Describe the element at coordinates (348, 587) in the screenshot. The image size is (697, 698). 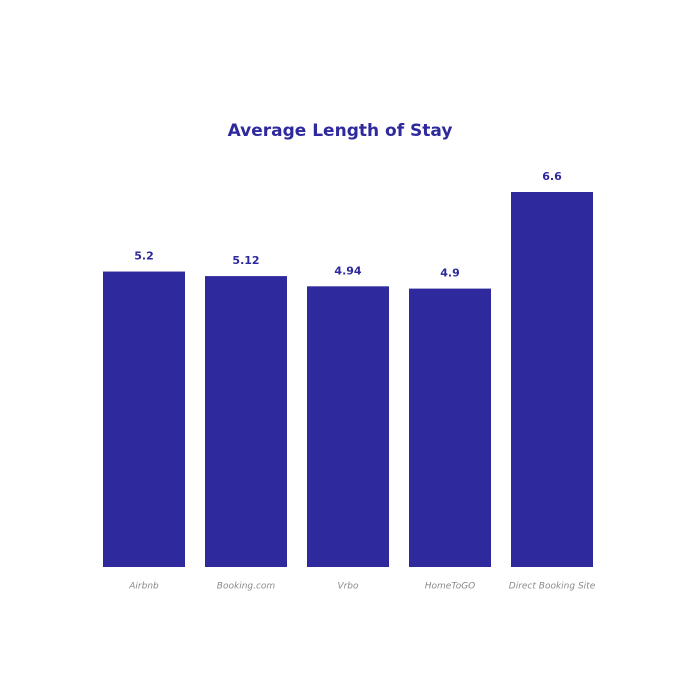
I see `x-tick-label: Vrbo` at that location.